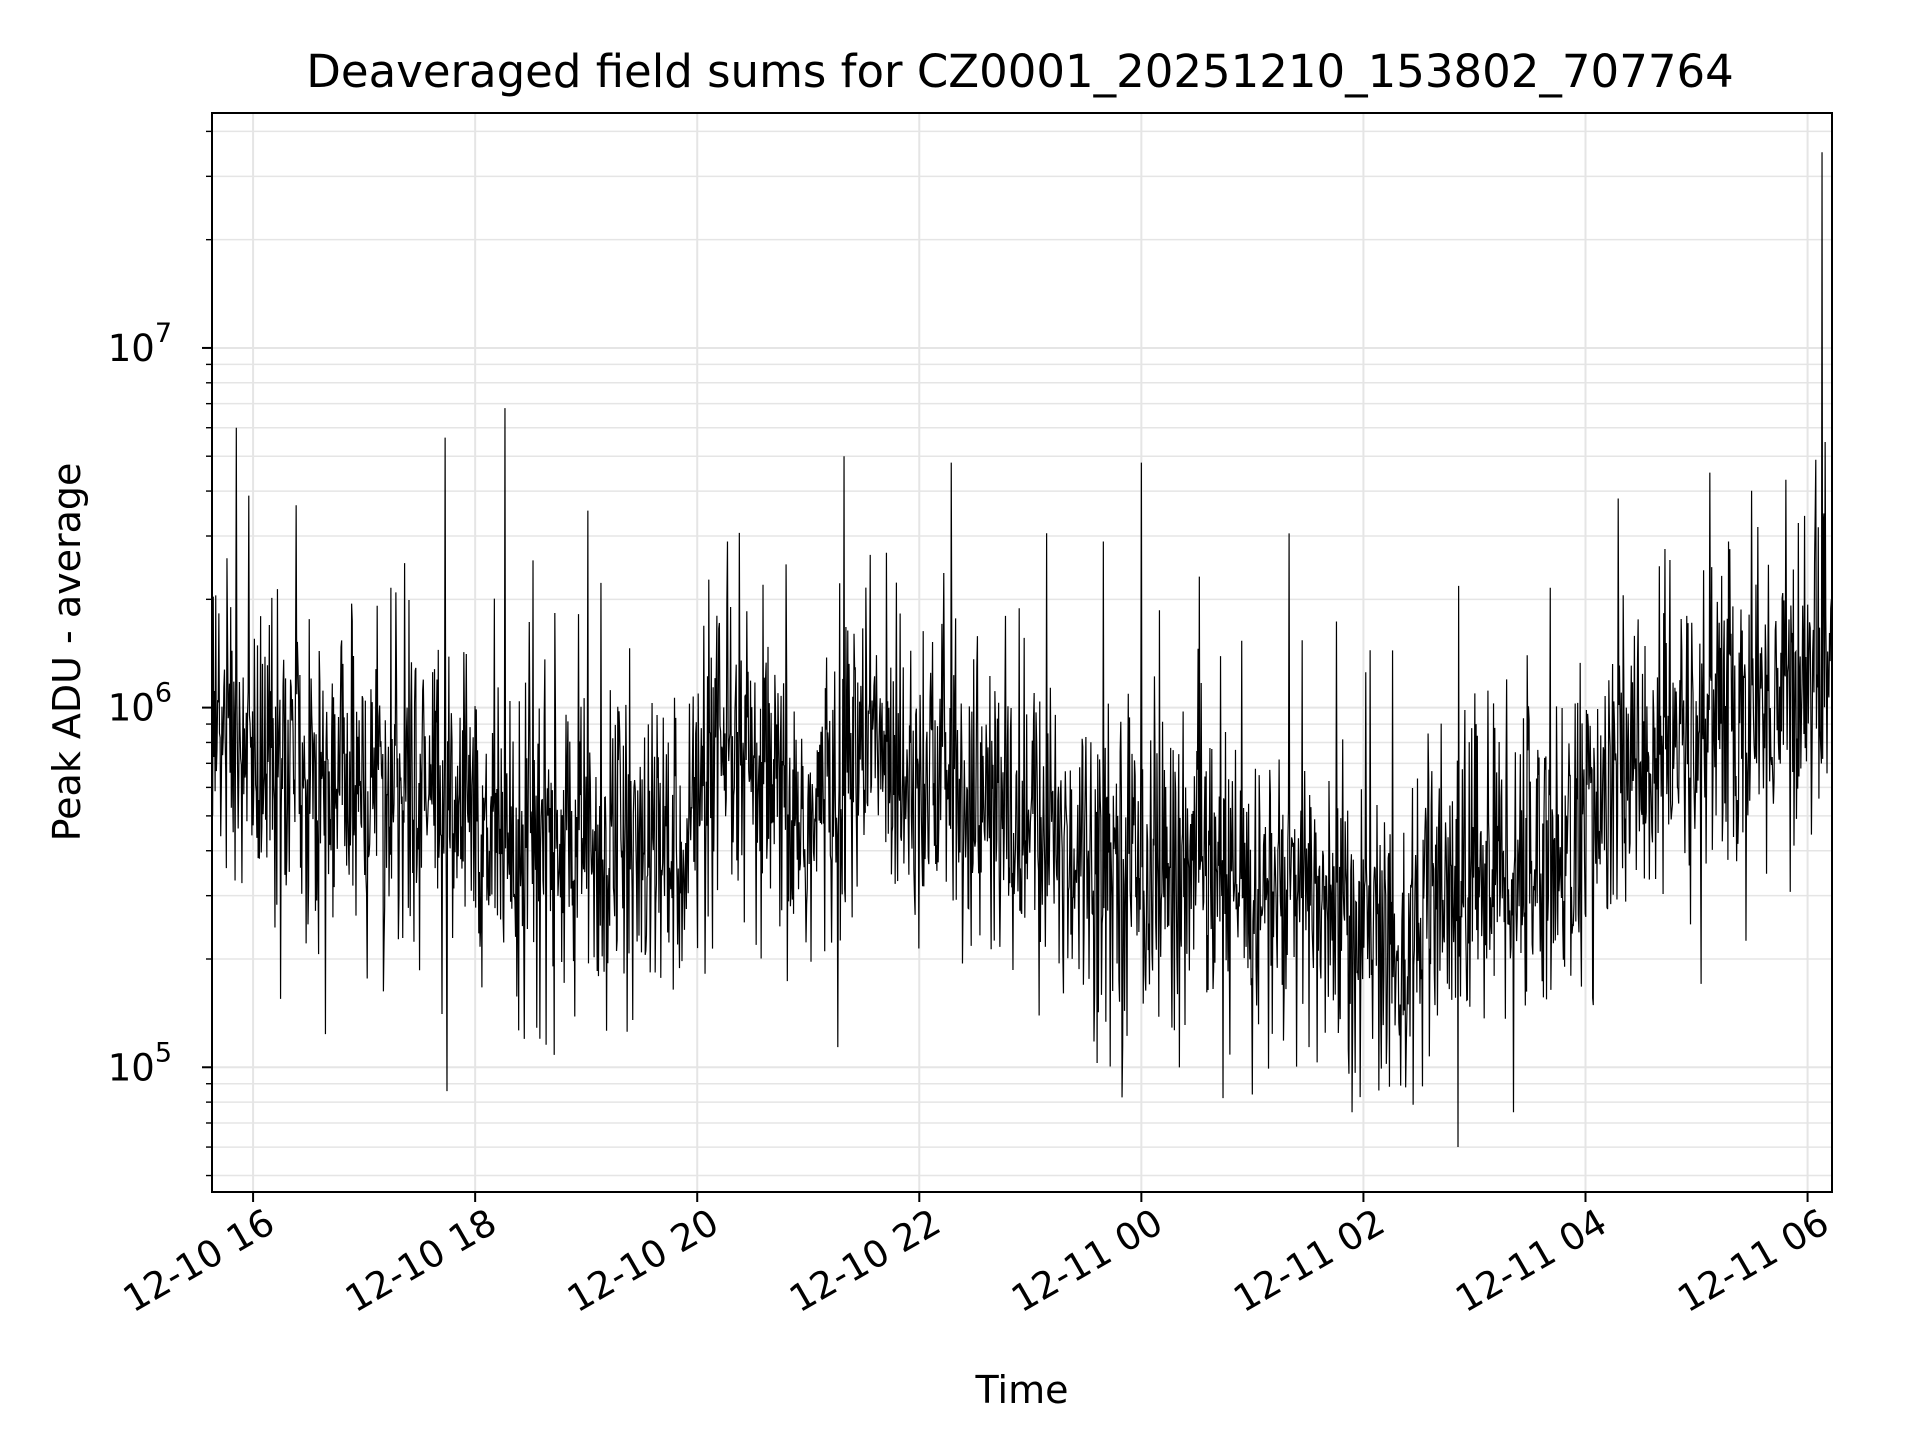 This screenshot has height=1440, width=1920. Describe the element at coordinates (140, 704) in the screenshot. I see `y-tick-label: 10⁶` at that location.